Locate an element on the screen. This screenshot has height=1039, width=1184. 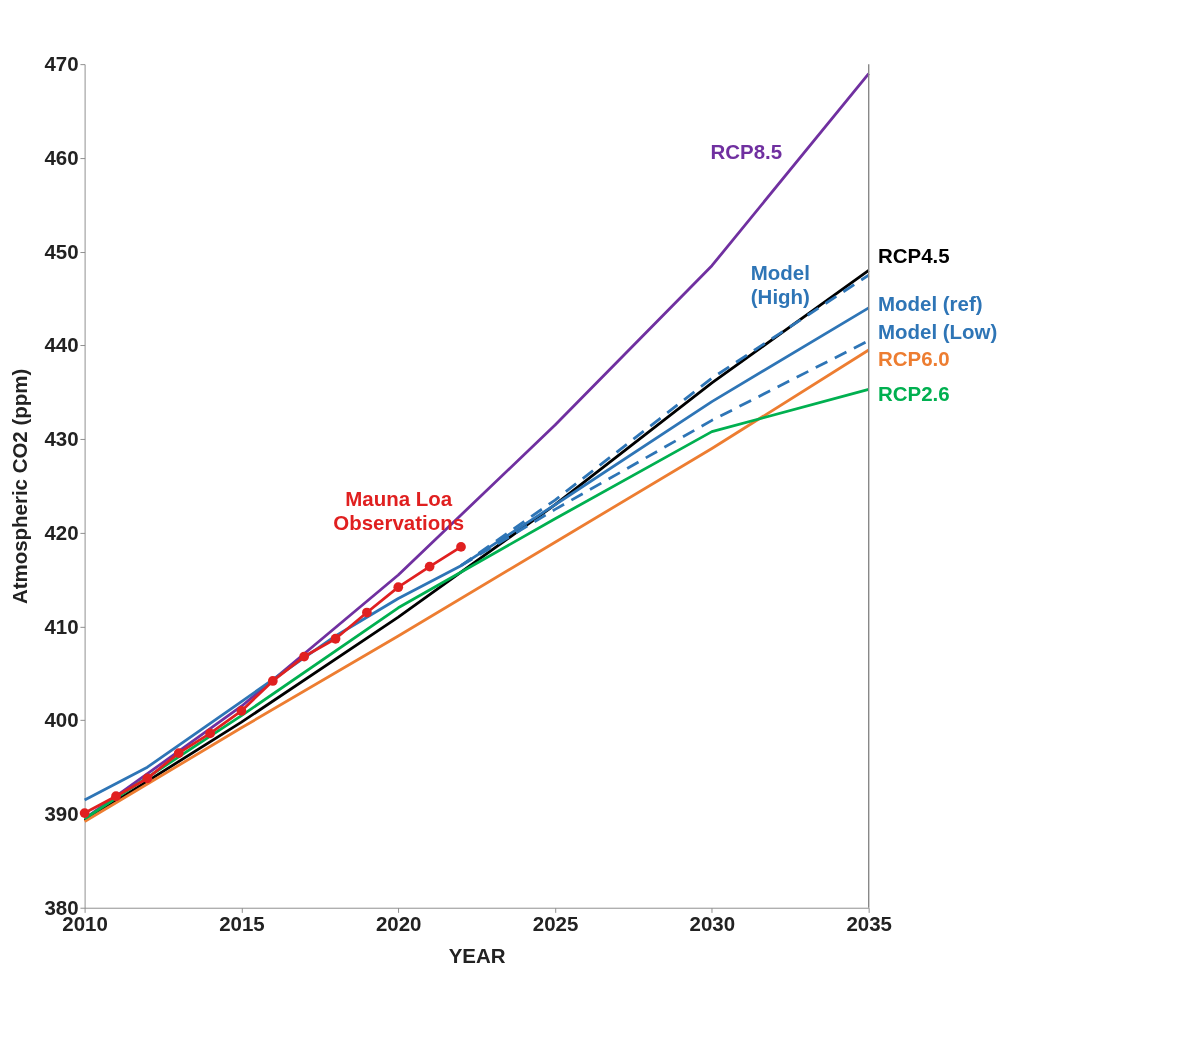
x-tick-label: 2025 is located at coordinates (555, 923).